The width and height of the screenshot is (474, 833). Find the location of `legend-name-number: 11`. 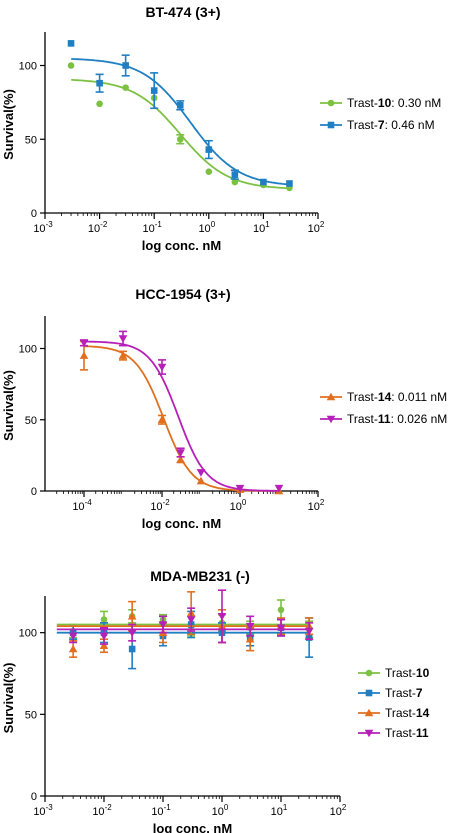

legend-name-number: 11 is located at coordinates (422, 733).